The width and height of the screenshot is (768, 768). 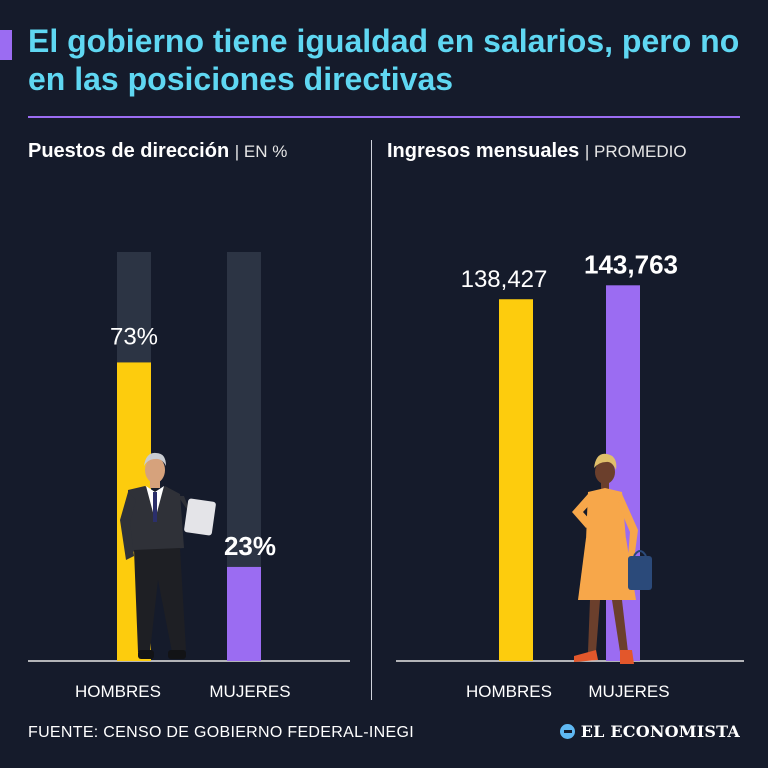 What do you see at coordinates (371, 420) in the screenshot?
I see `panel-divider` at bounding box center [371, 420].